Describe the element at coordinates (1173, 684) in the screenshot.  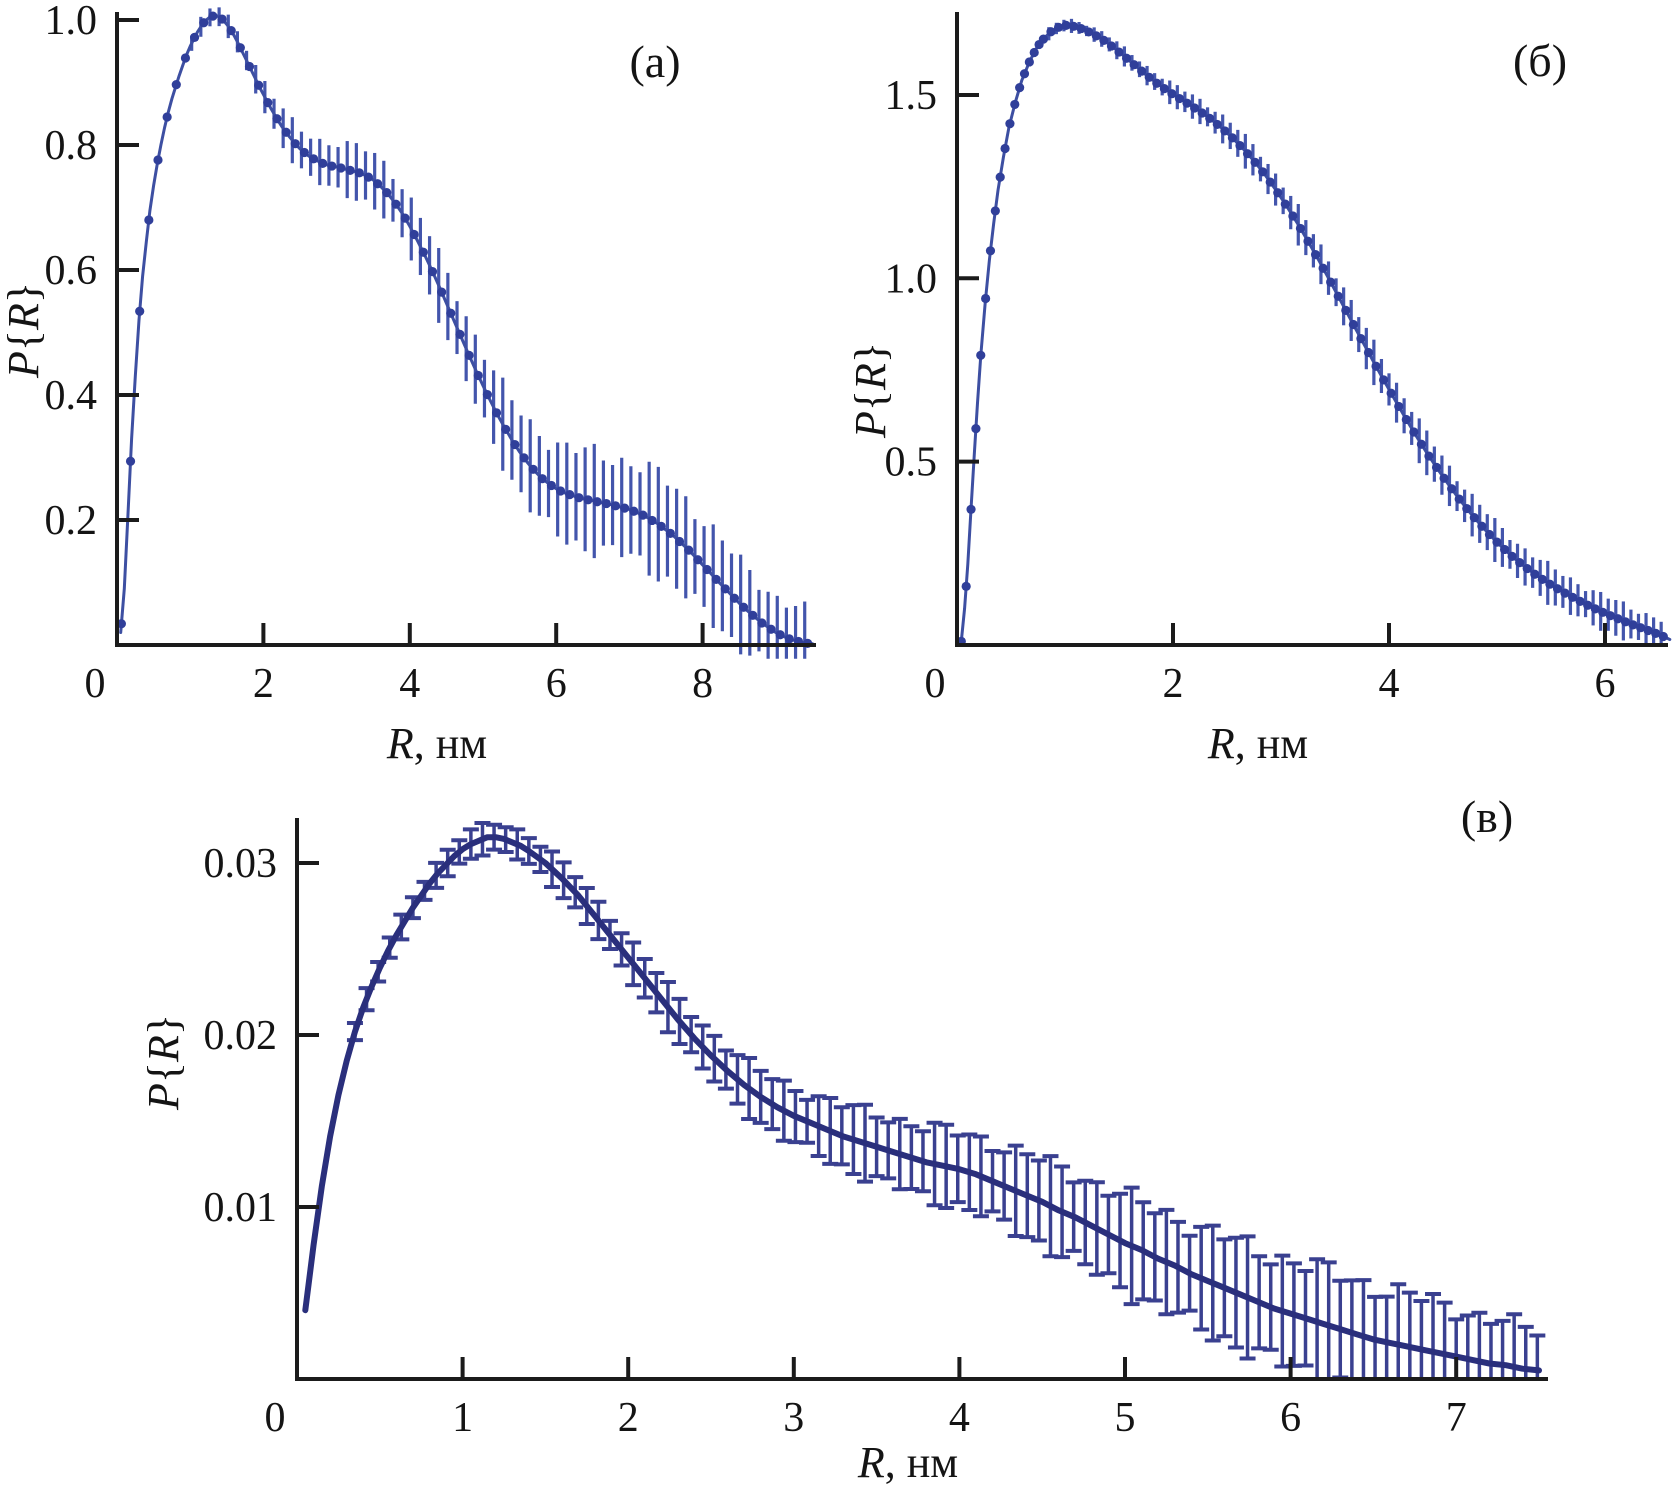
I see `x-tick-label: 2` at that location.